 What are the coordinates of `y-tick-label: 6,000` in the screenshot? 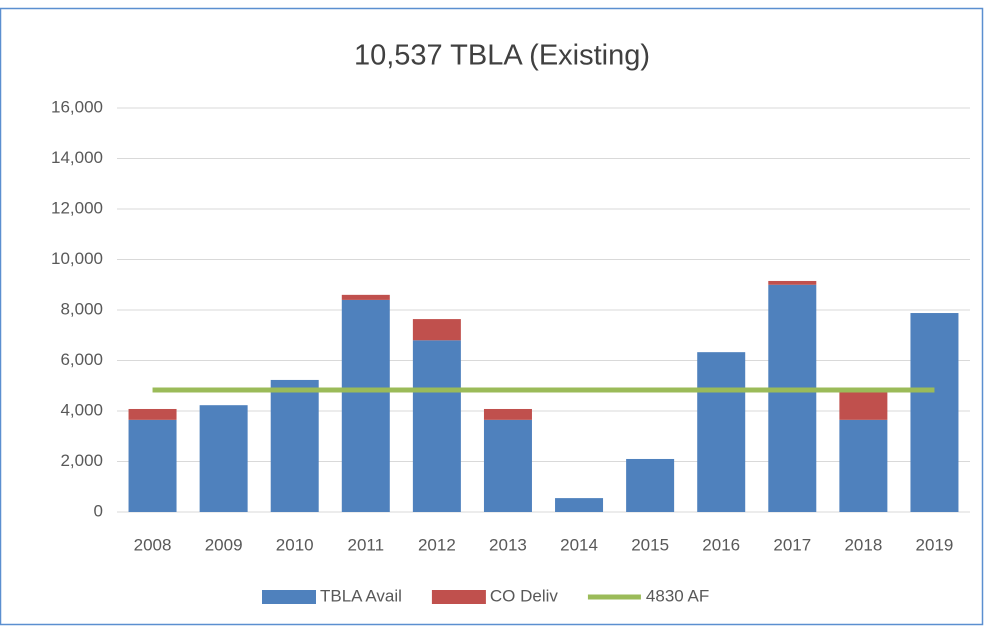 It's located at (81, 359).